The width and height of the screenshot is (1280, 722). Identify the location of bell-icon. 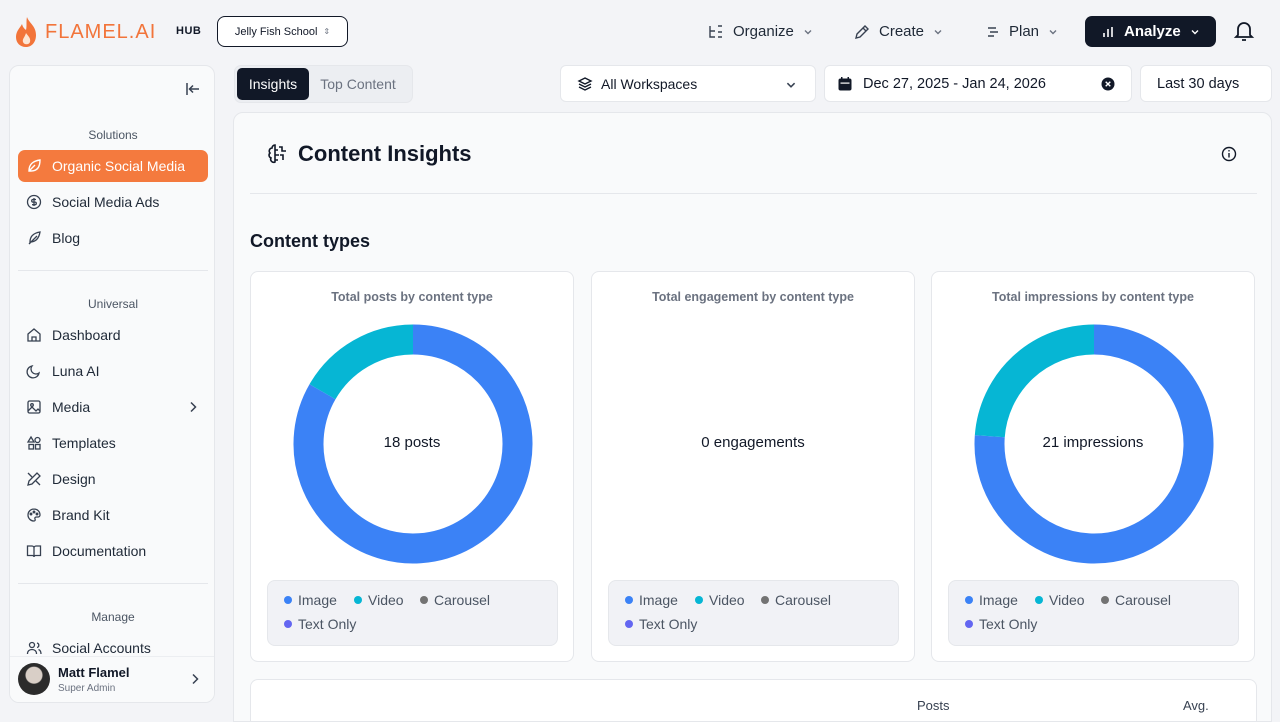
(1244, 31).